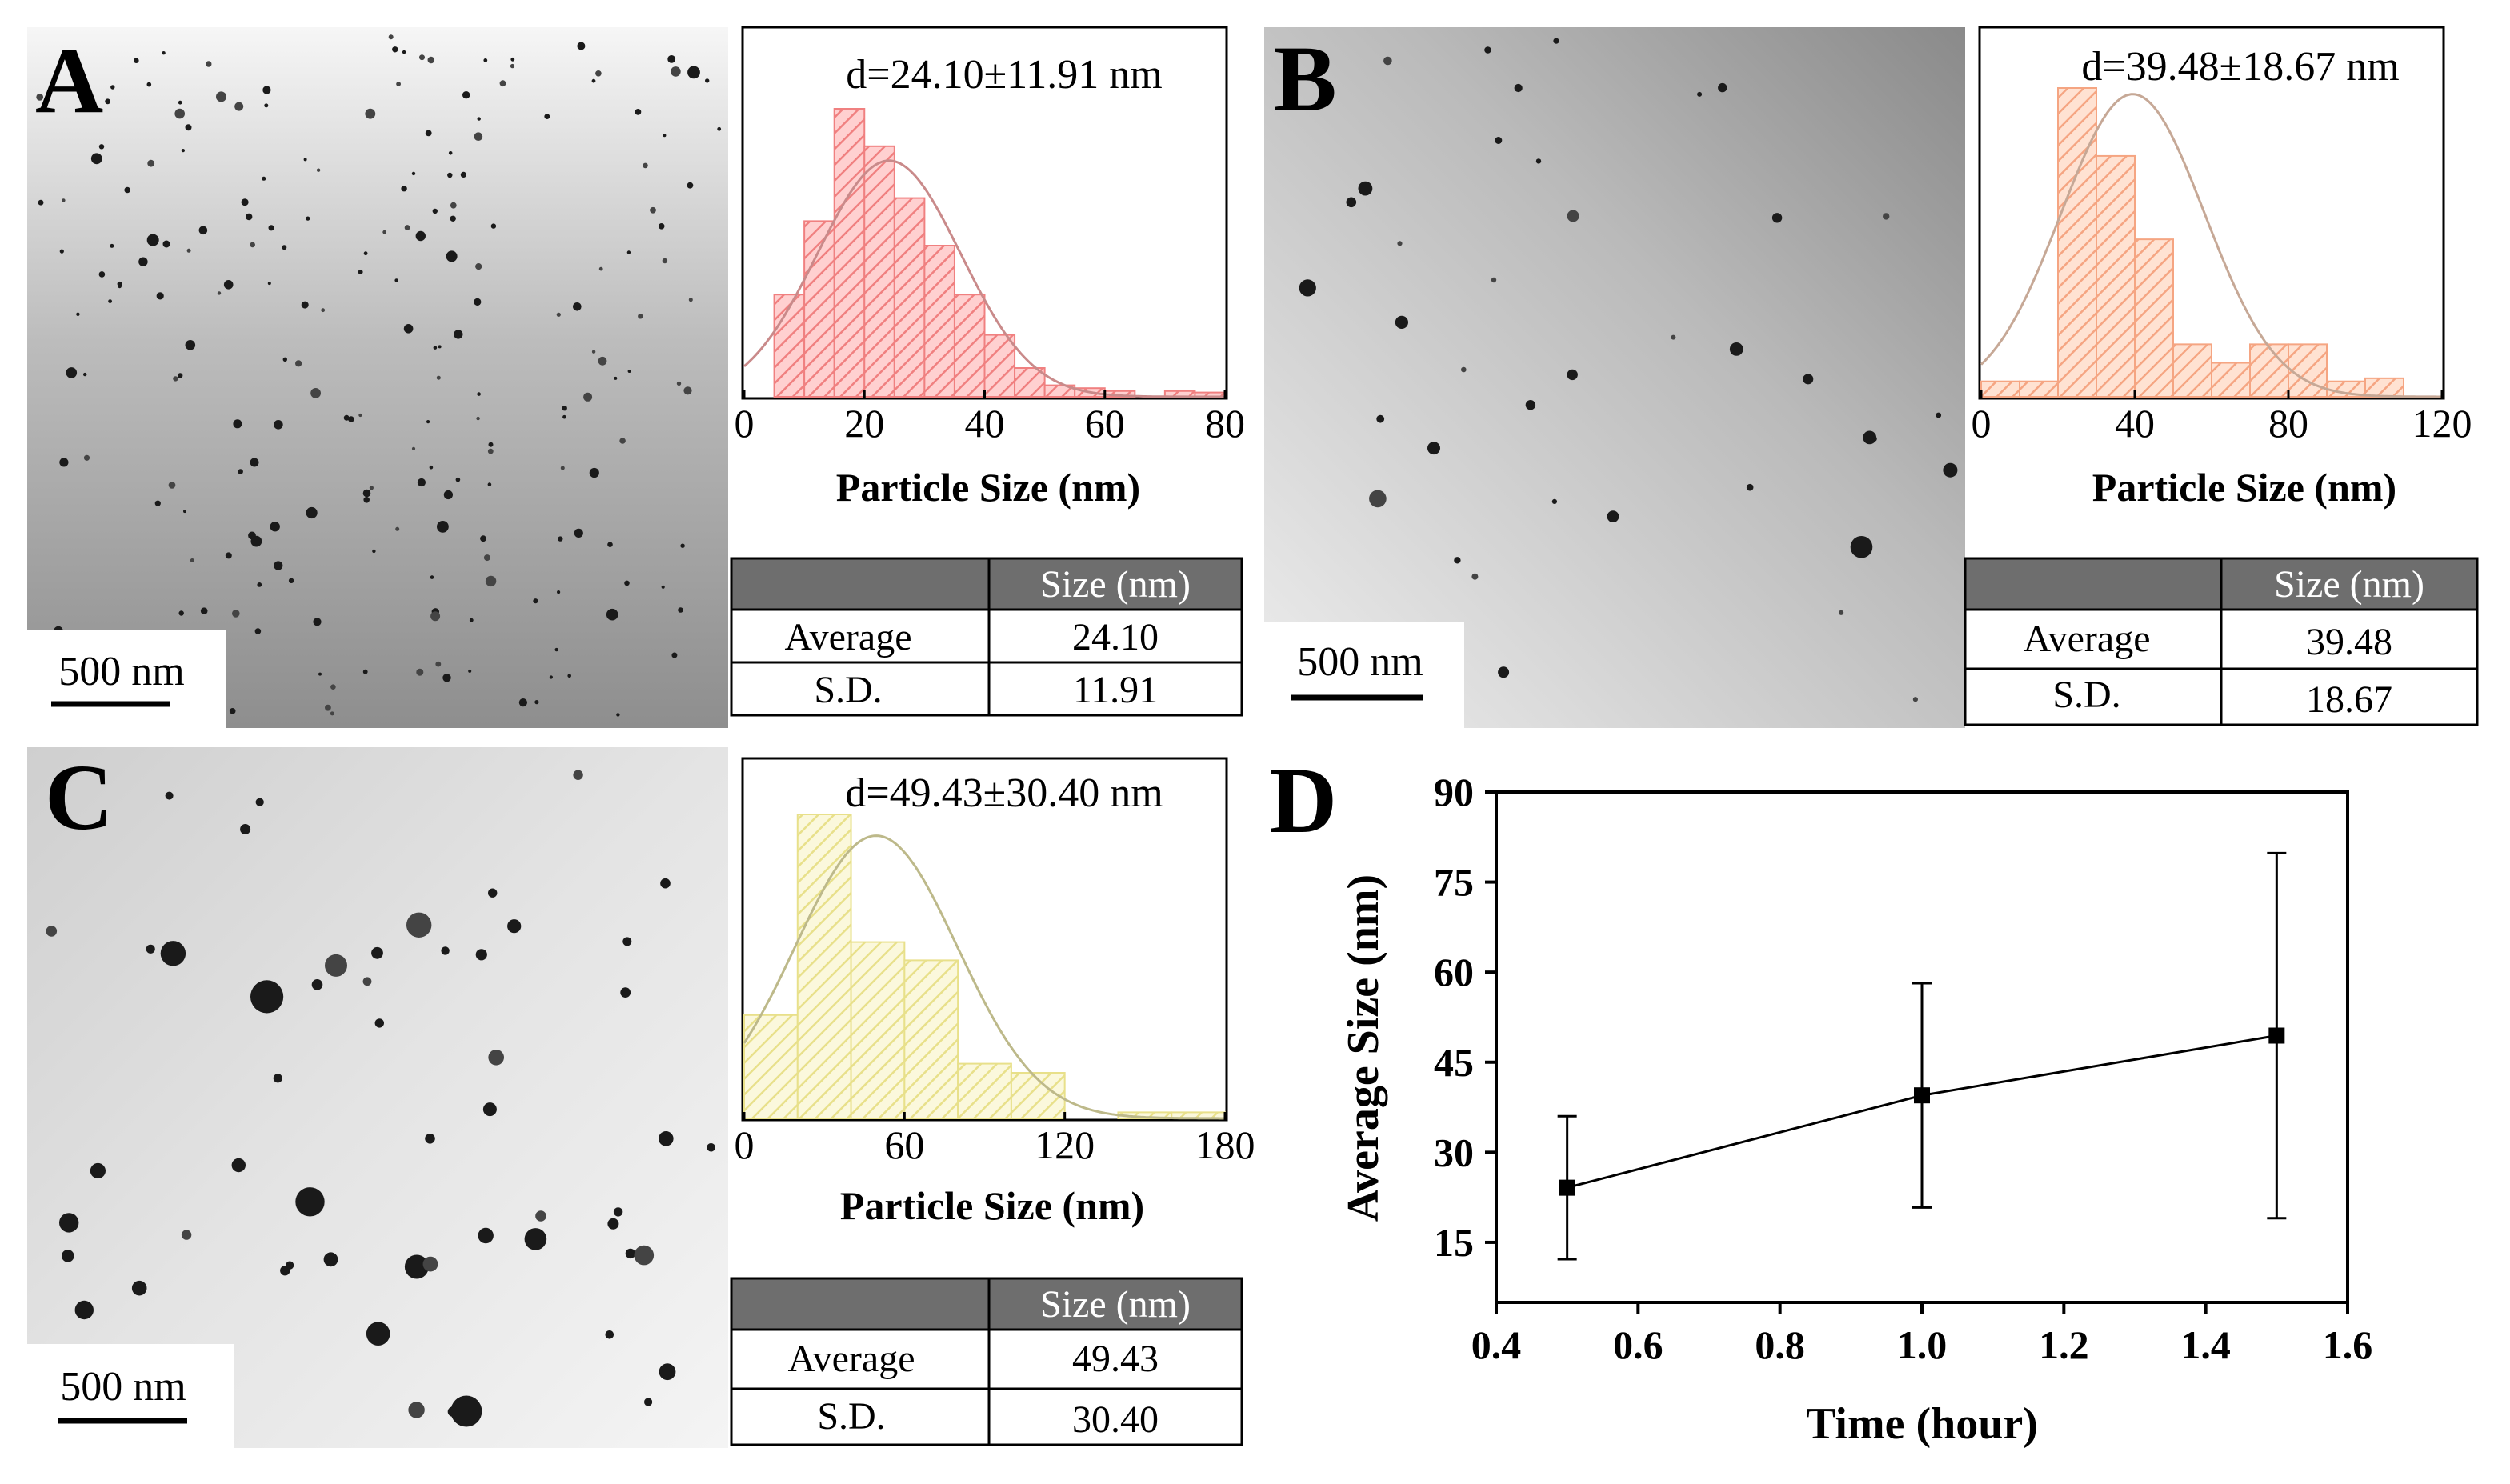 The height and width of the screenshot is (1484, 2510). I want to click on hist-frame-b, so click(2211, 213).